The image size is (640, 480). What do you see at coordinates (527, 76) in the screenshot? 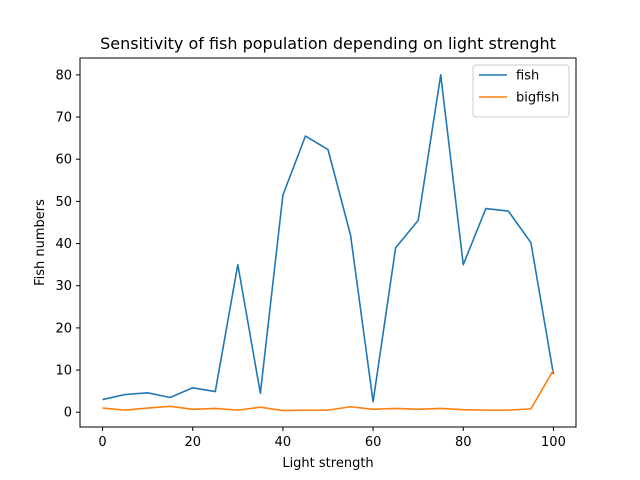
I see `legend-label-fish: fish` at bounding box center [527, 76].